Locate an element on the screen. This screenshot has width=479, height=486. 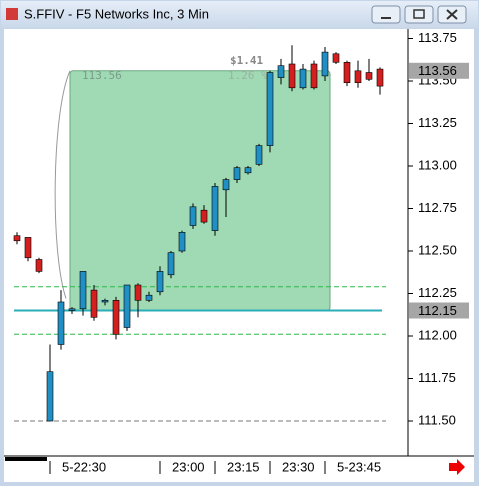
y-tick-label: 112.50 is located at coordinates (437, 249).